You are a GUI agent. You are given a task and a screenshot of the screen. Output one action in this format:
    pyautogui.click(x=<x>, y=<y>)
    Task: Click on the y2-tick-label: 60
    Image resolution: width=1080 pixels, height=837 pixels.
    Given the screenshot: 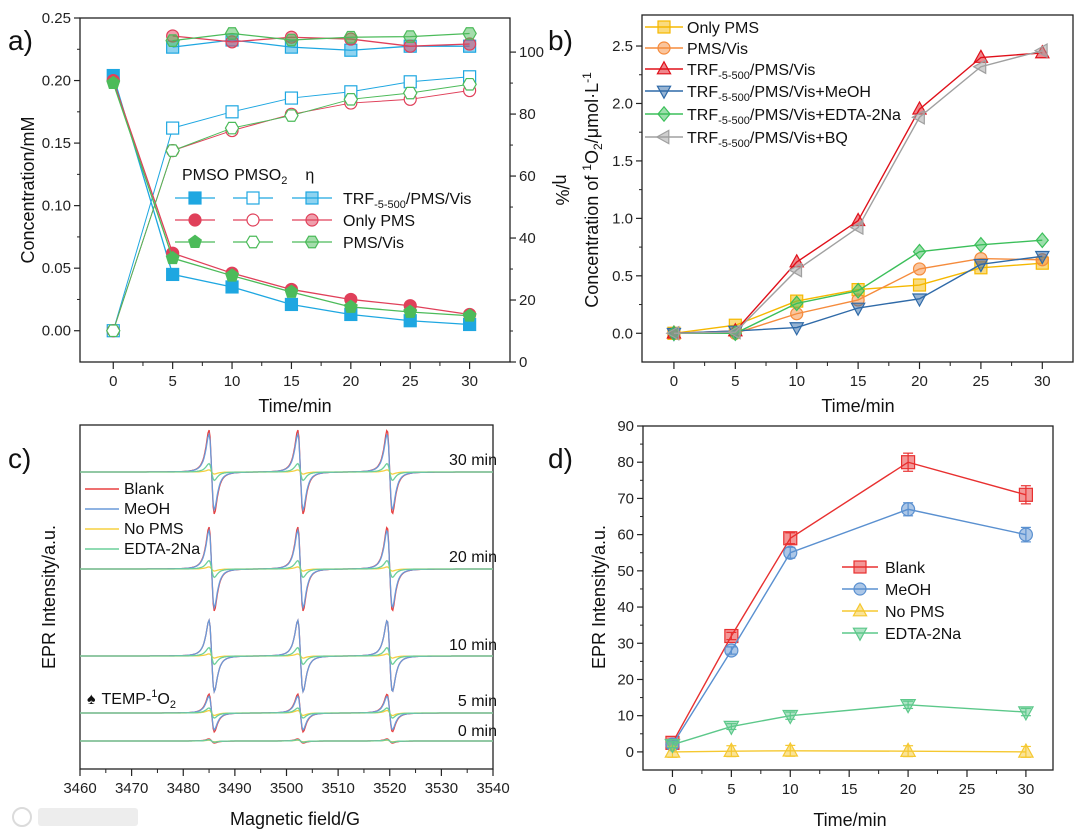 What is the action you would take?
    pyautogui.click(x=527, y=176)
    